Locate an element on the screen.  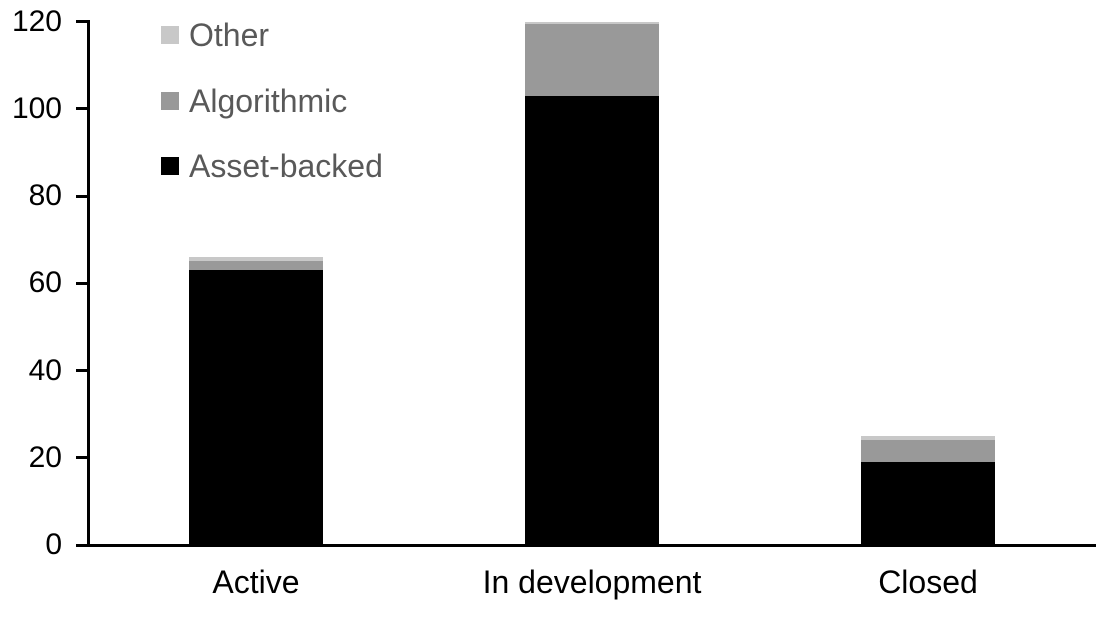
bar-segment-algorithmic-in-development is located at coordinates (592, 59).